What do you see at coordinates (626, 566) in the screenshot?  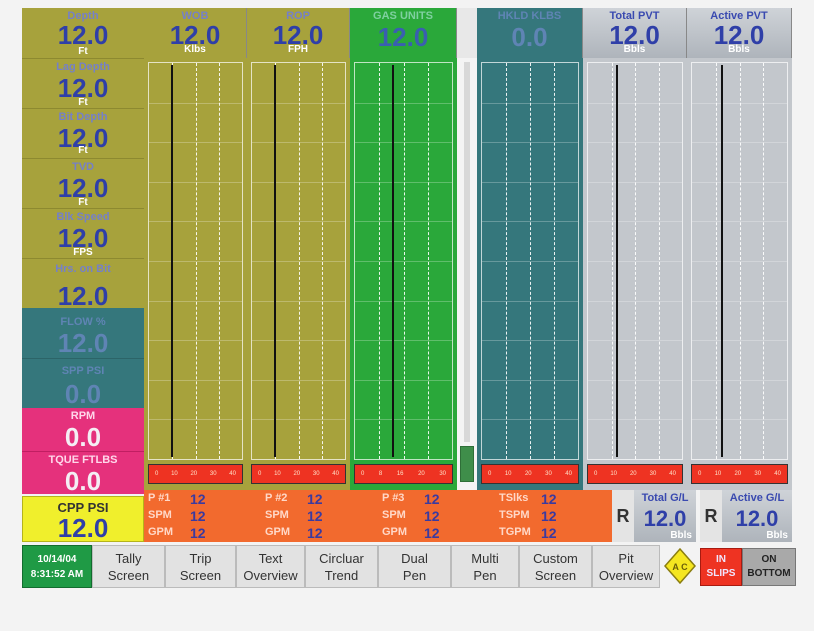 I see `pit-overview-button: Pit Overview` at bounding box center [626, 566].